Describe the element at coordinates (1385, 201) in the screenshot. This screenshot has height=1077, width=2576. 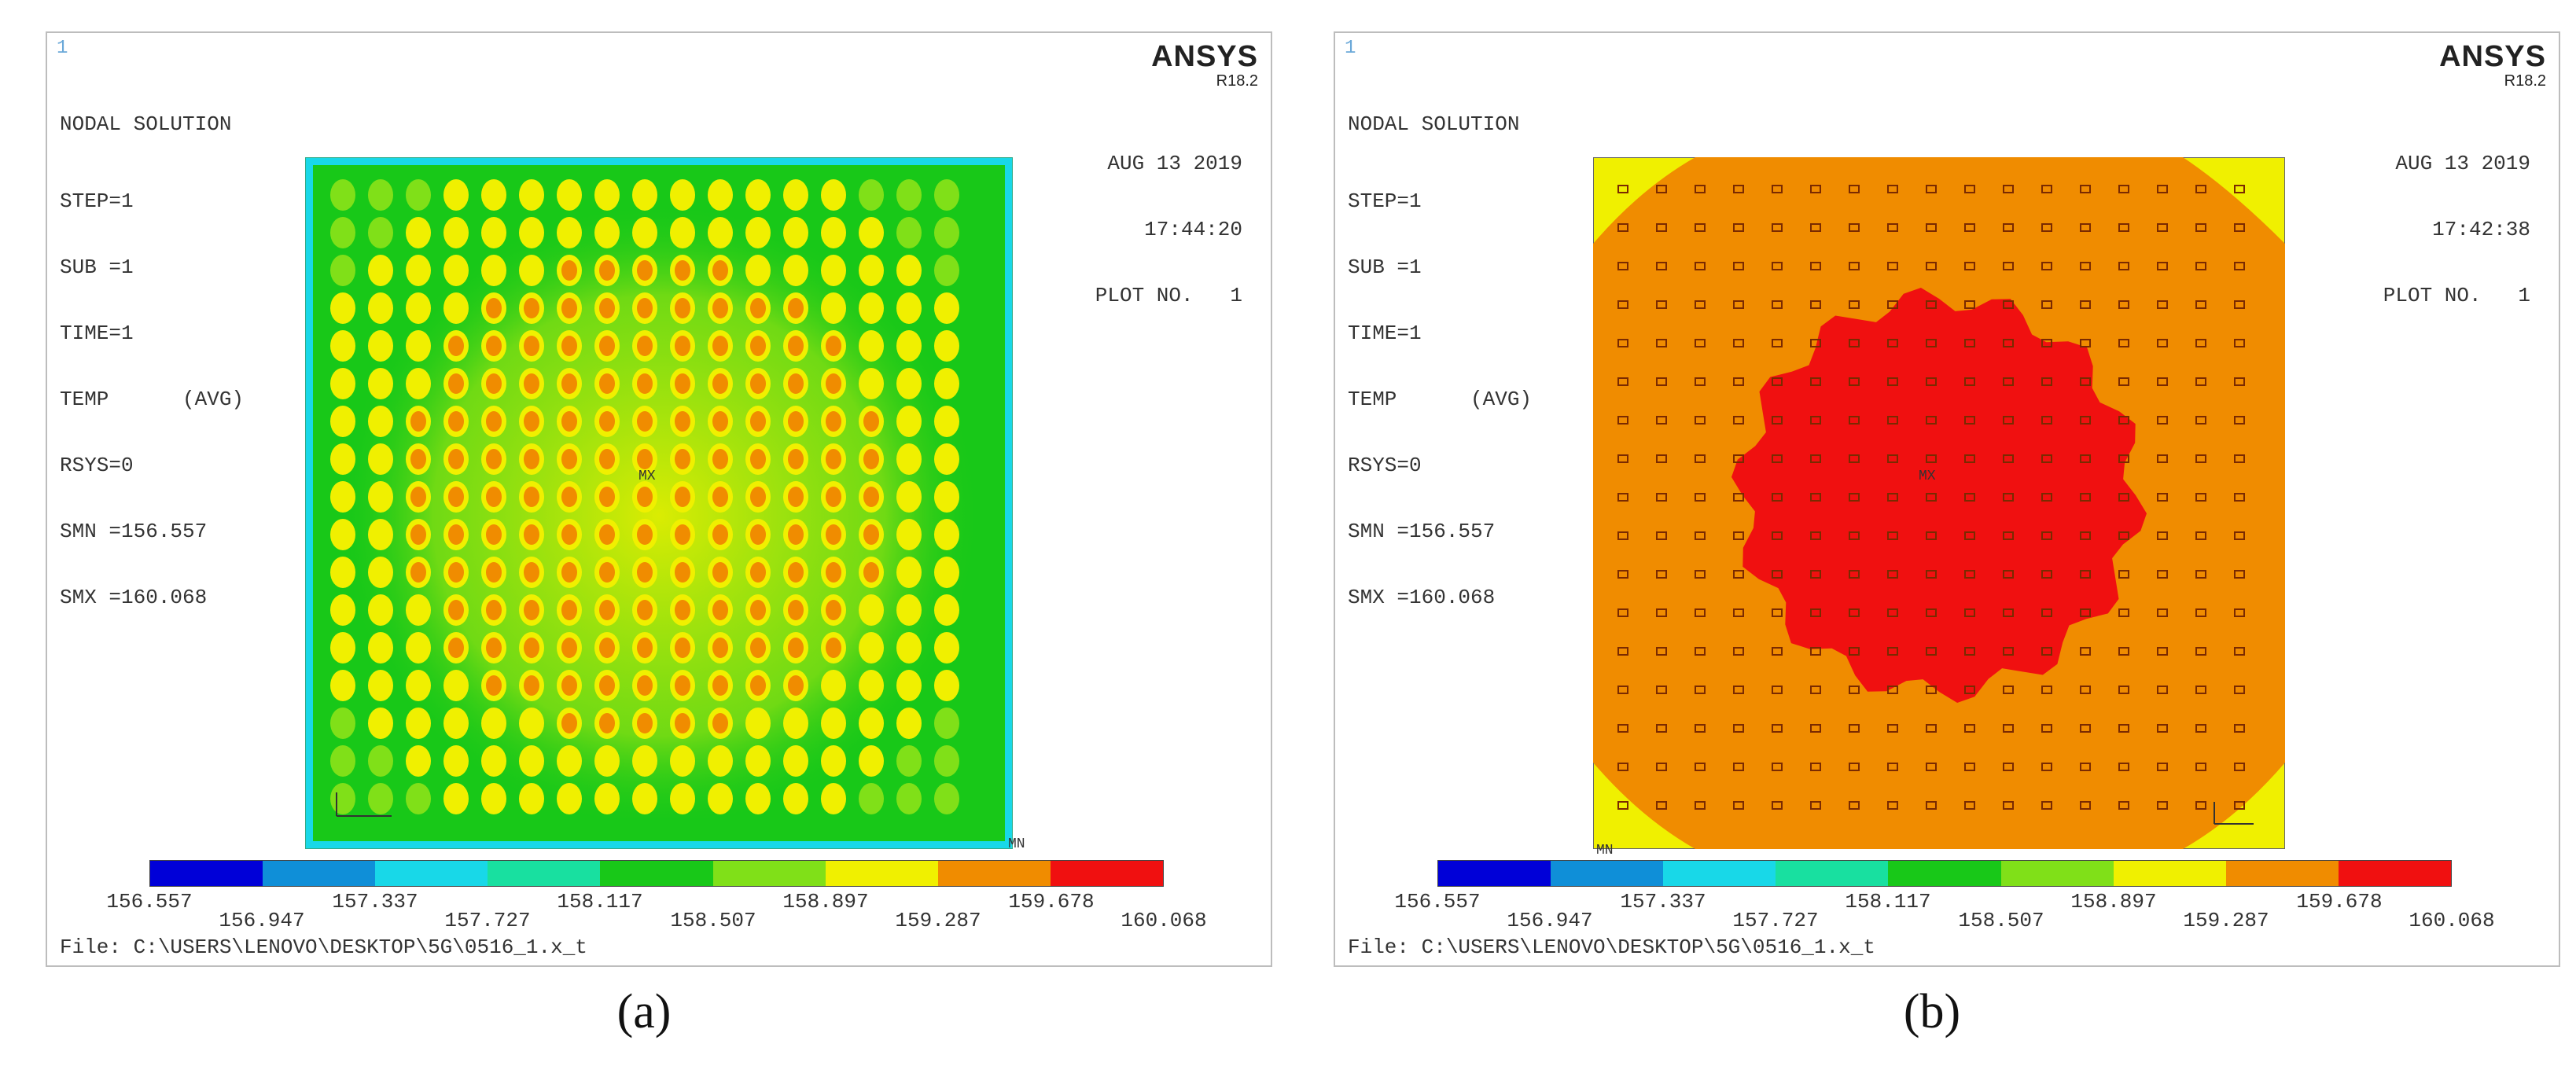
I see `info-line: STEP=1` at that location.